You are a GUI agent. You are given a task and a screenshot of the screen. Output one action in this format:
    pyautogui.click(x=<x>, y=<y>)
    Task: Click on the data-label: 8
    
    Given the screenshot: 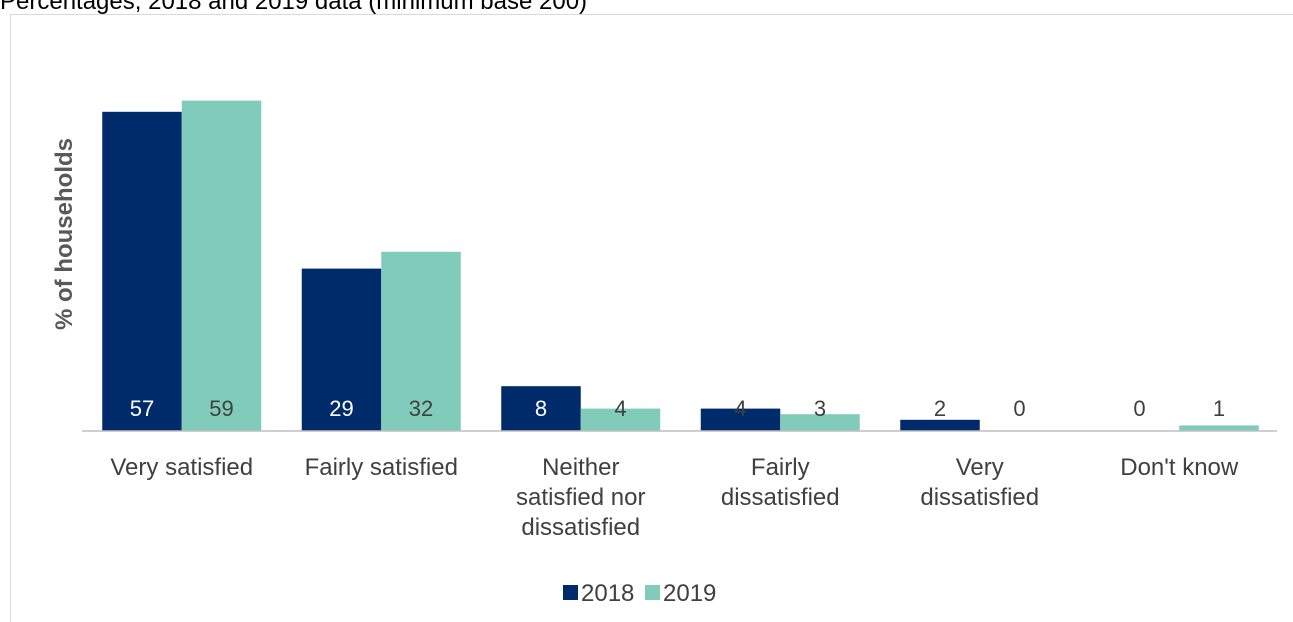 What is the action you would take?
    pyautogui.click(x=541, y=408)
    